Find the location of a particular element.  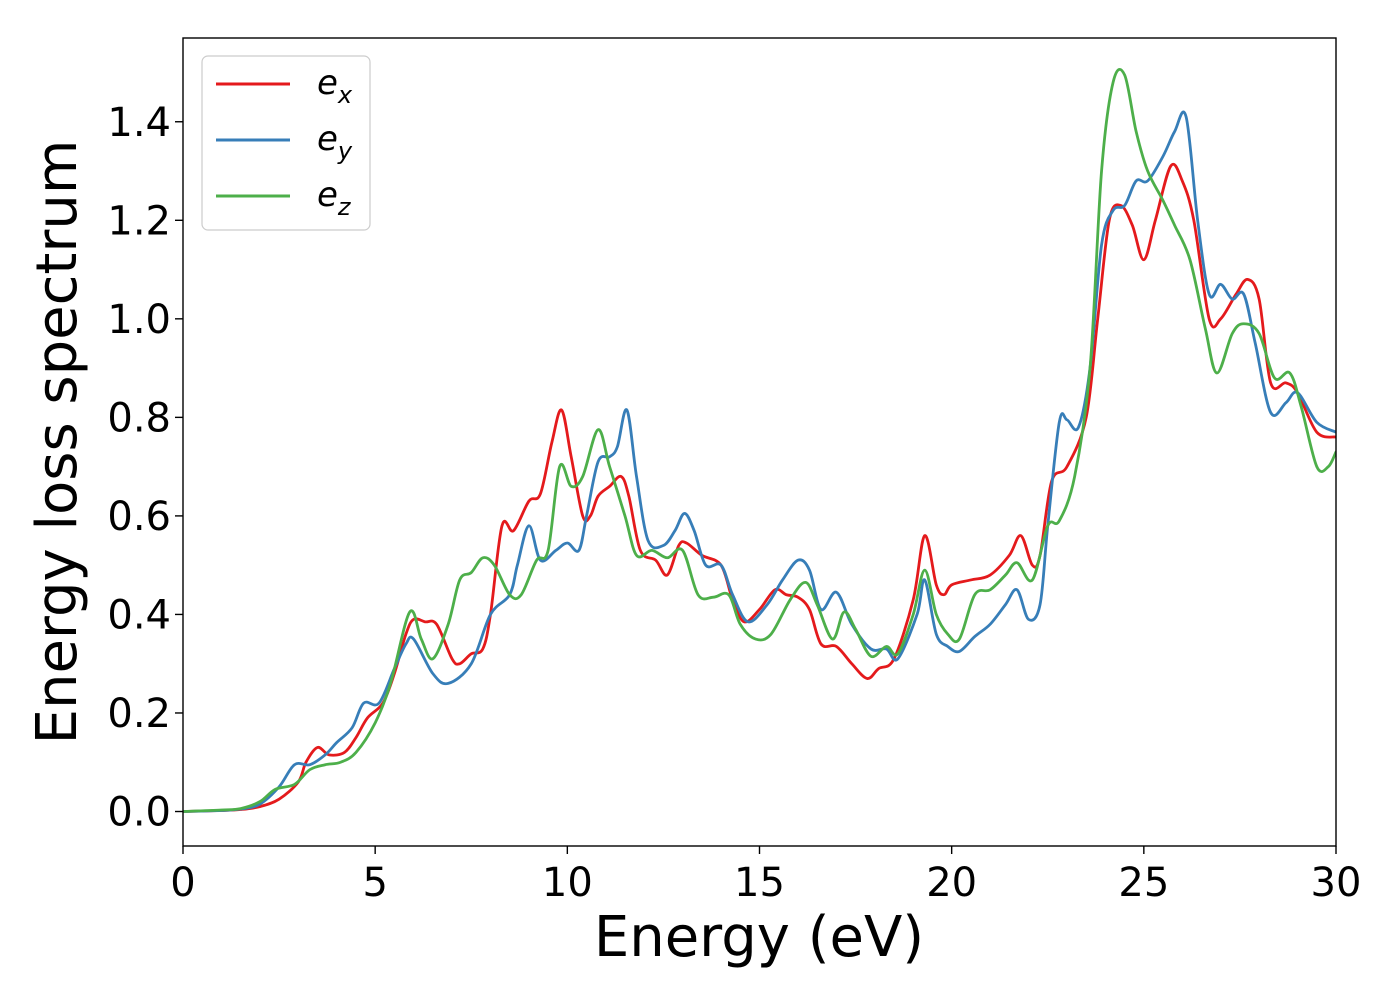

y-tick-label: 0.2 is located at coordinates (139, 714).